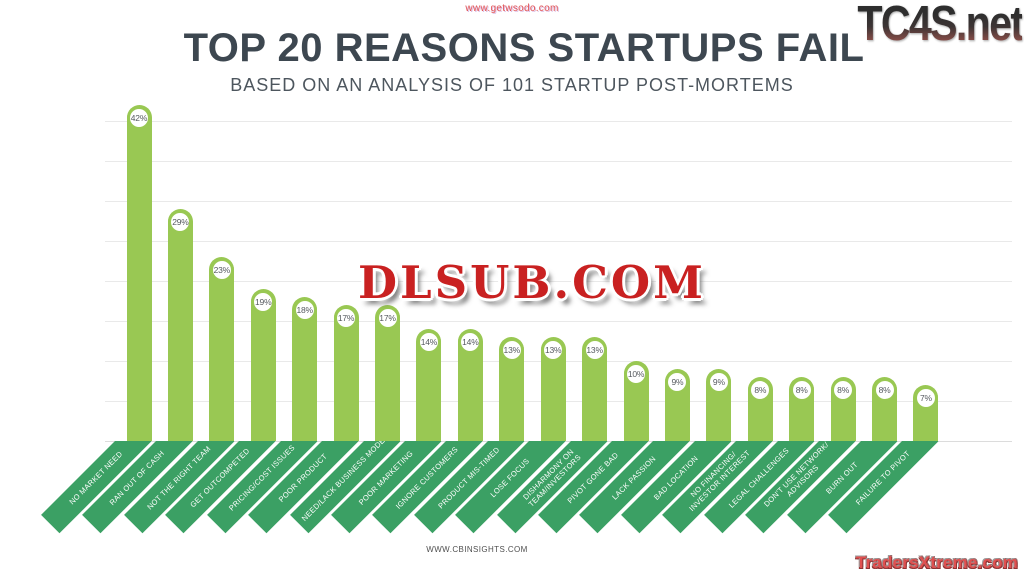  What do you see at coordinates (512, 8) in the screenshot?
I see `watermark-getwsodo: www.getwsodo.com` at bounding box center [512, 8].